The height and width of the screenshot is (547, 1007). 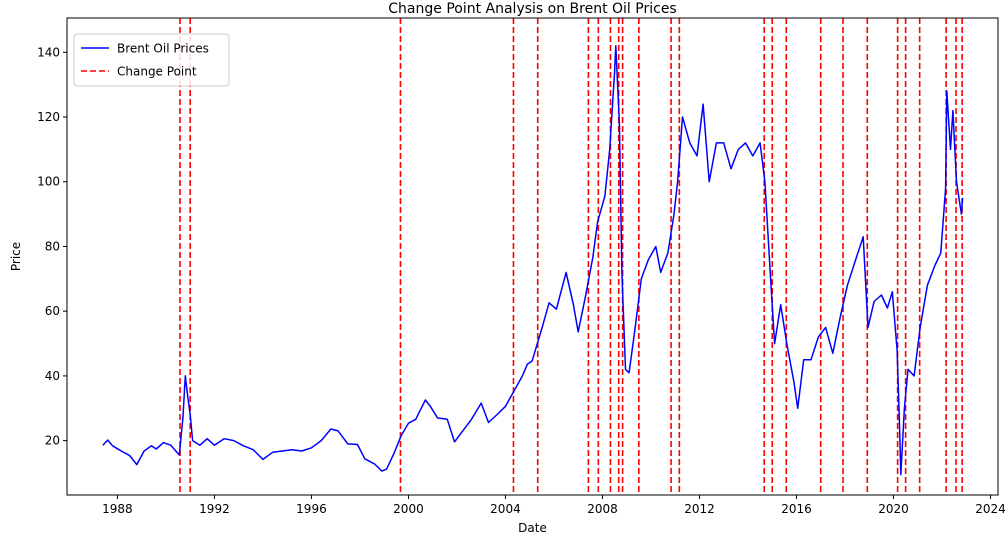 I want to click on x-tick-label-1988: 1988, so click(x=117, y=509).